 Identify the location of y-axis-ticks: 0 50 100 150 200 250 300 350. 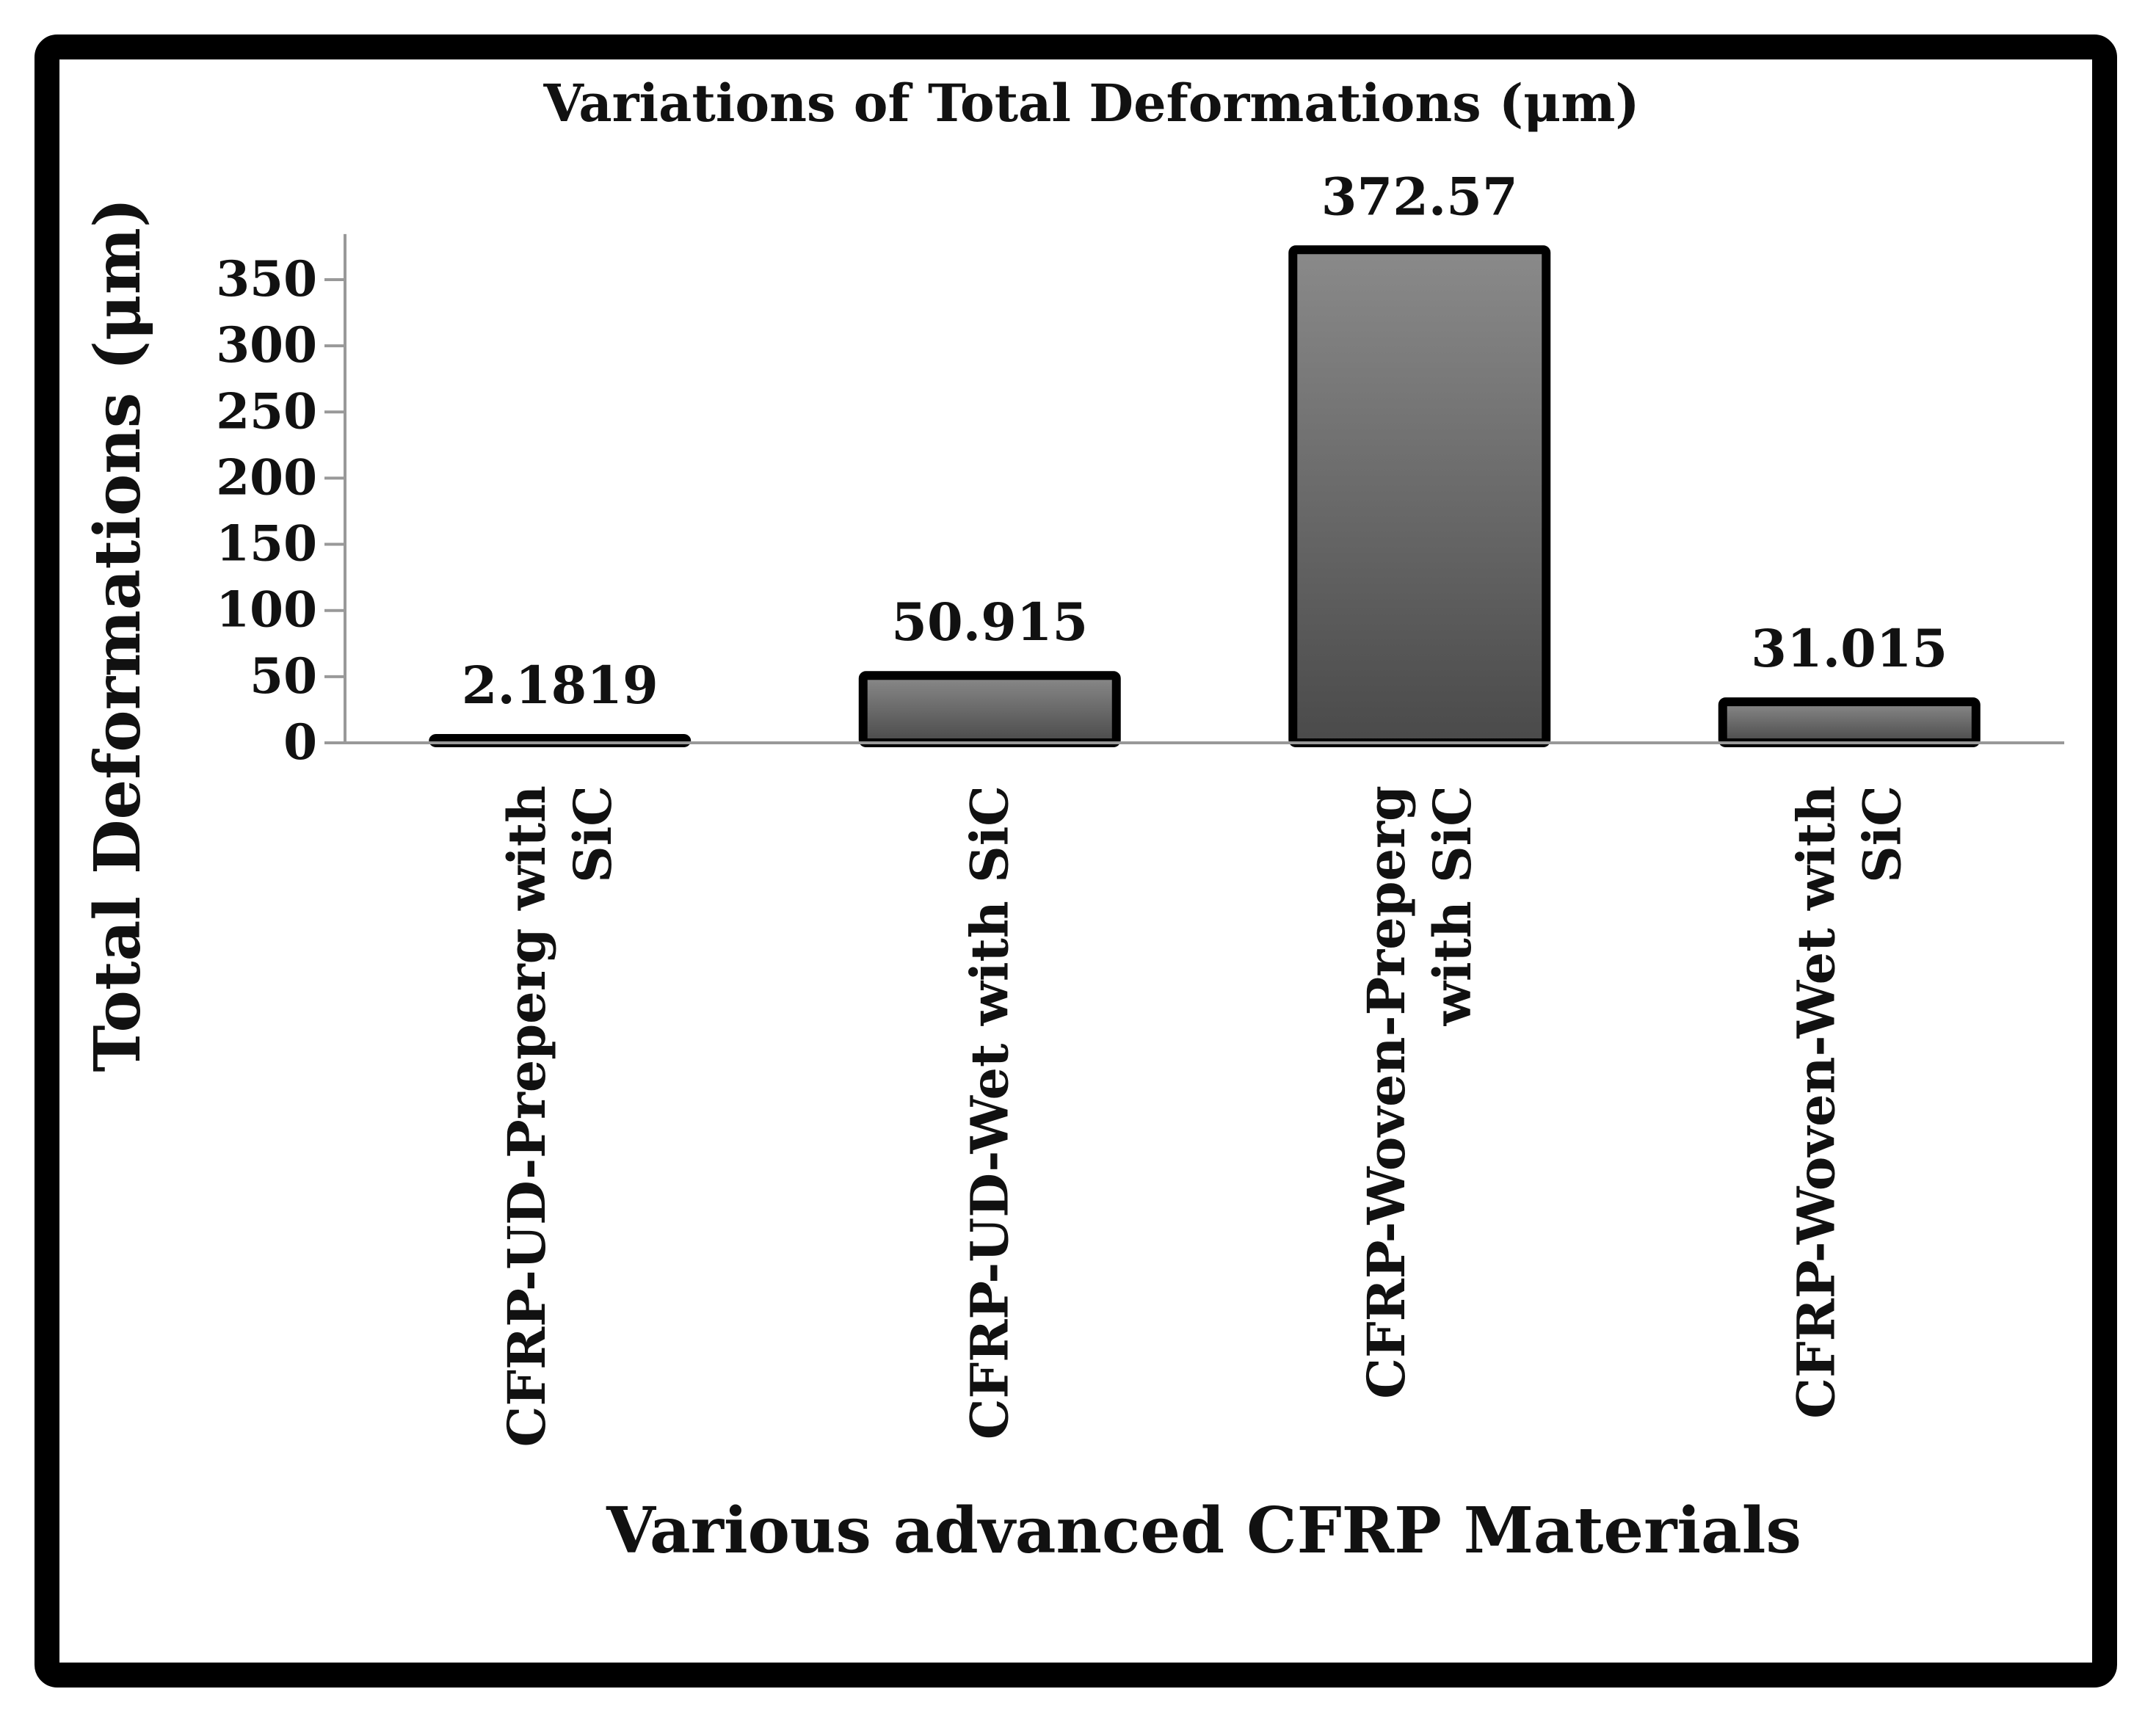
(280, 510).